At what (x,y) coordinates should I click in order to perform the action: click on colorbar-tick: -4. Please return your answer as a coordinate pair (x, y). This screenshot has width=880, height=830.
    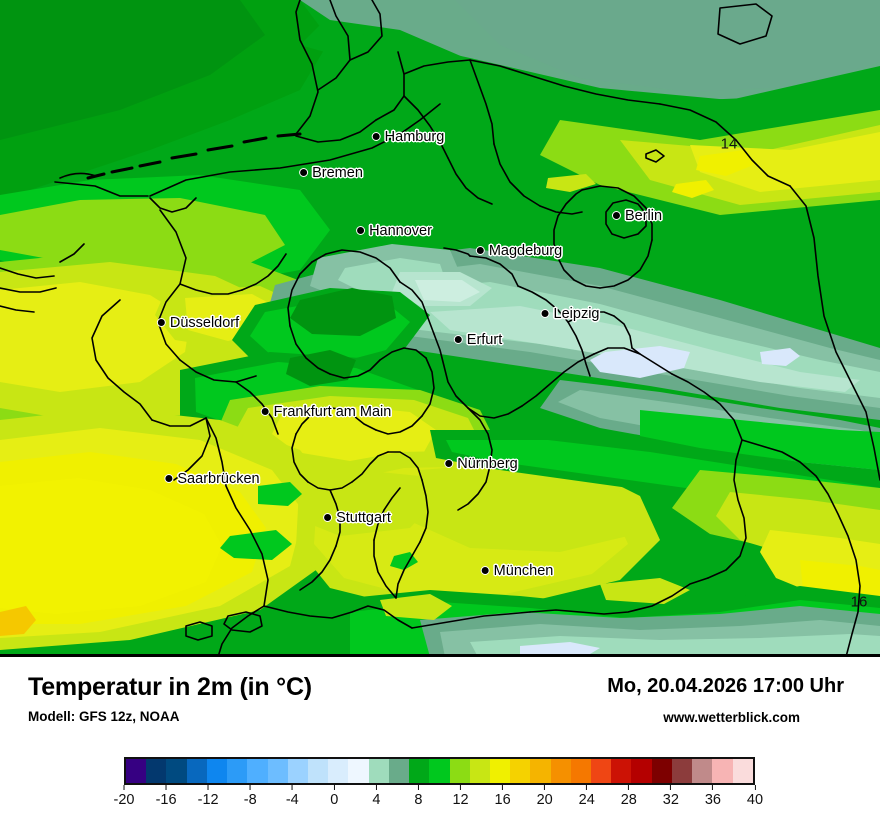
    Looking at the image, I should click on (292, 796).